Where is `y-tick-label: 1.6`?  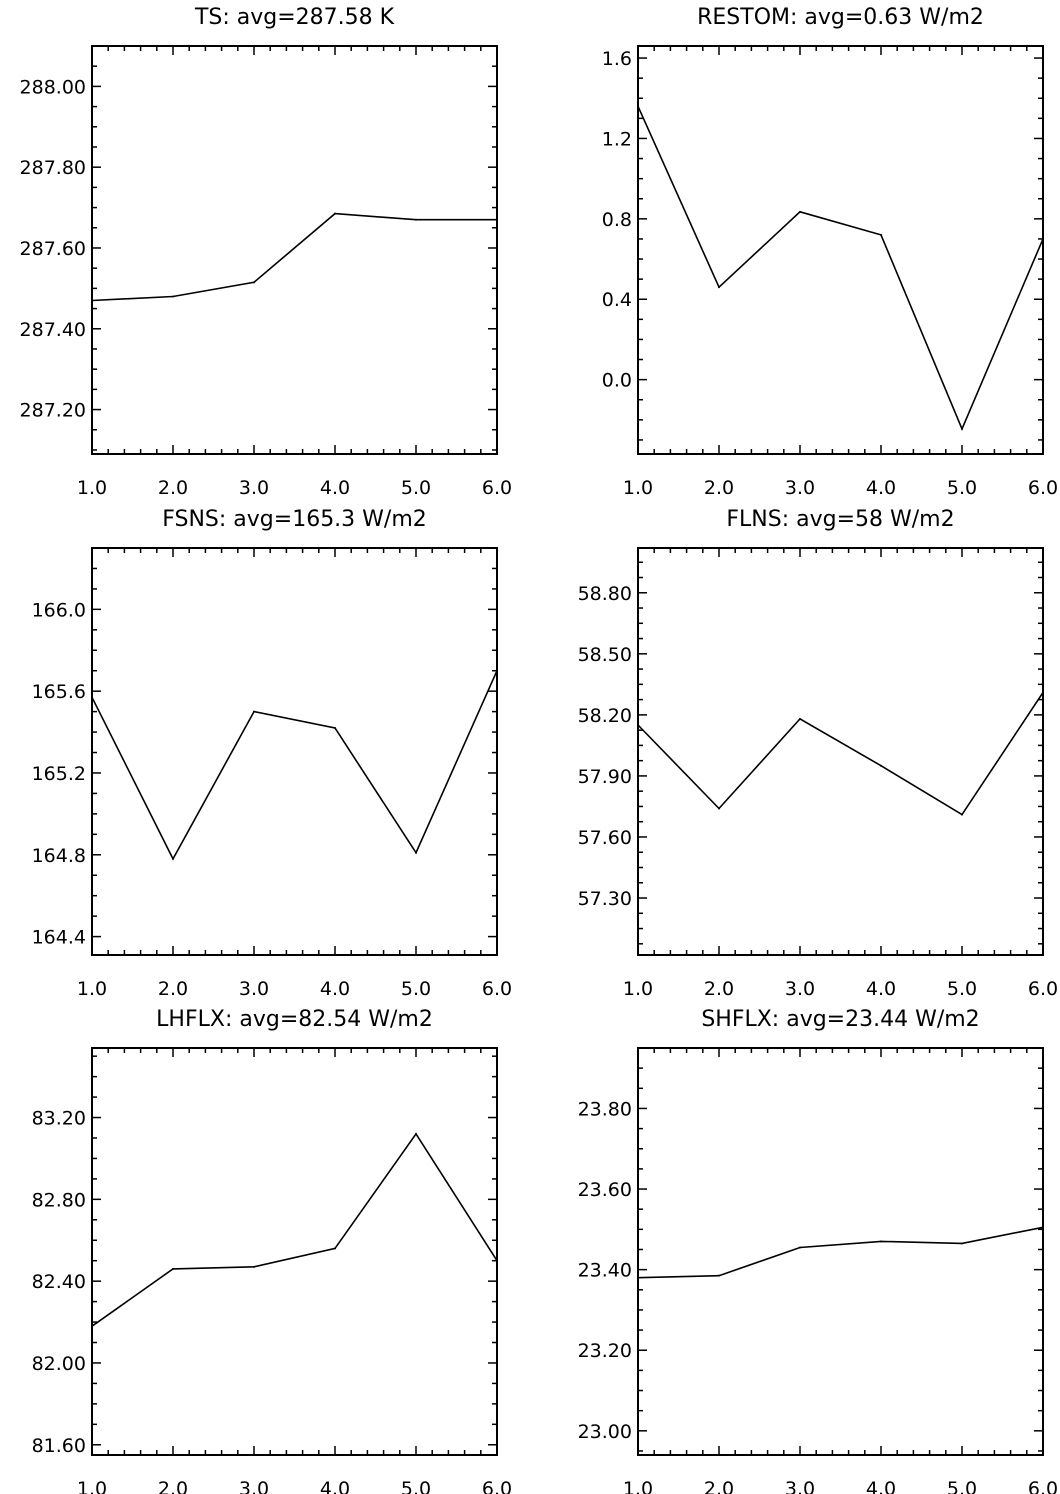
y-tick-label: 1.6 is located at coordinates (617, 59).